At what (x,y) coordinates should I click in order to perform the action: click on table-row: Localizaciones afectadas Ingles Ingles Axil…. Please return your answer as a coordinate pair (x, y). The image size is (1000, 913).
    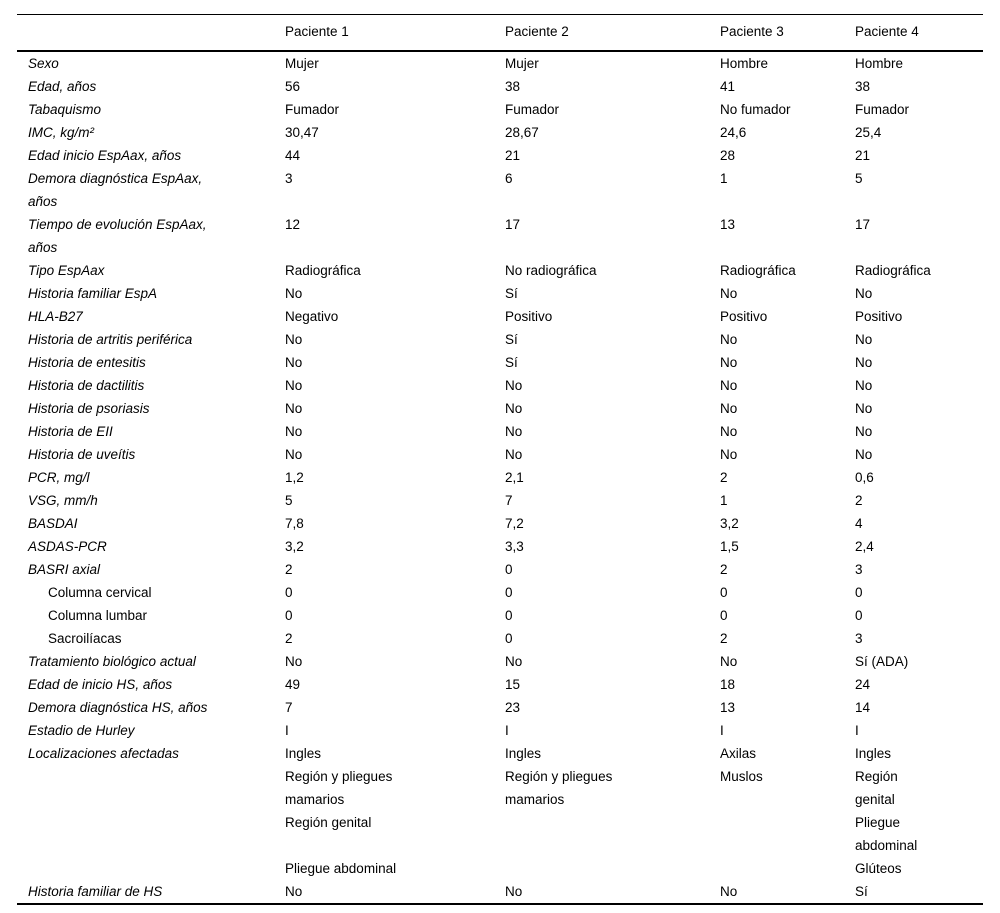
    Looking at the image, I should click on (500, 753).